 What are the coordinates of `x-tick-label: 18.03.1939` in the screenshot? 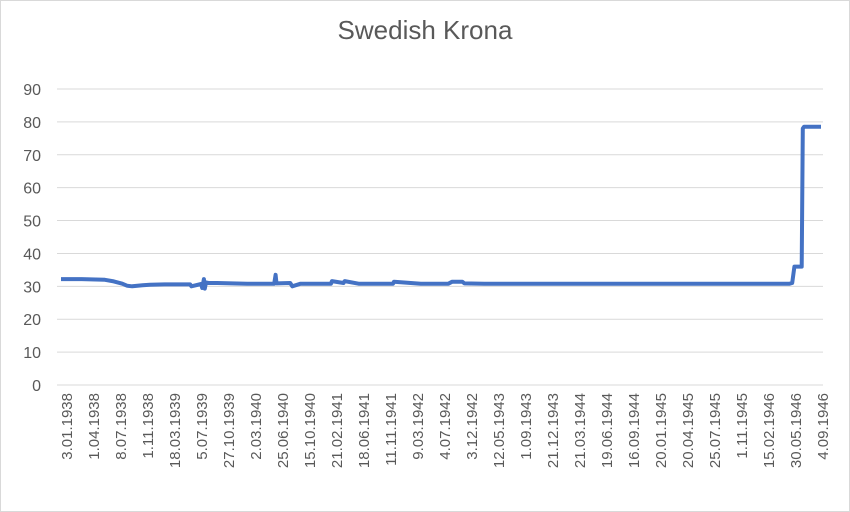 It's located at (175, 430).